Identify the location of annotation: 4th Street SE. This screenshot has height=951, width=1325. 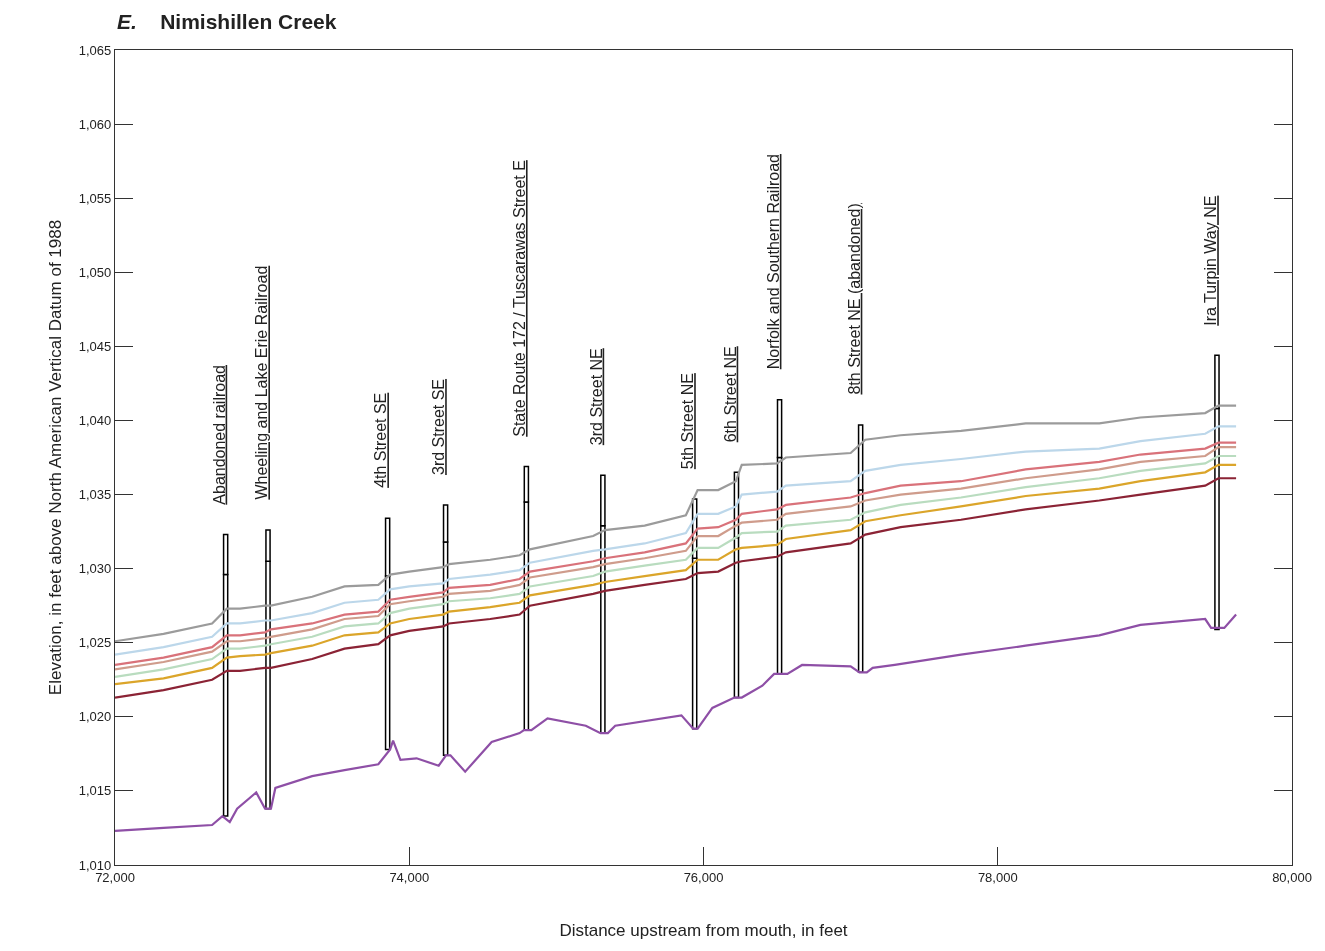
(381, 440).